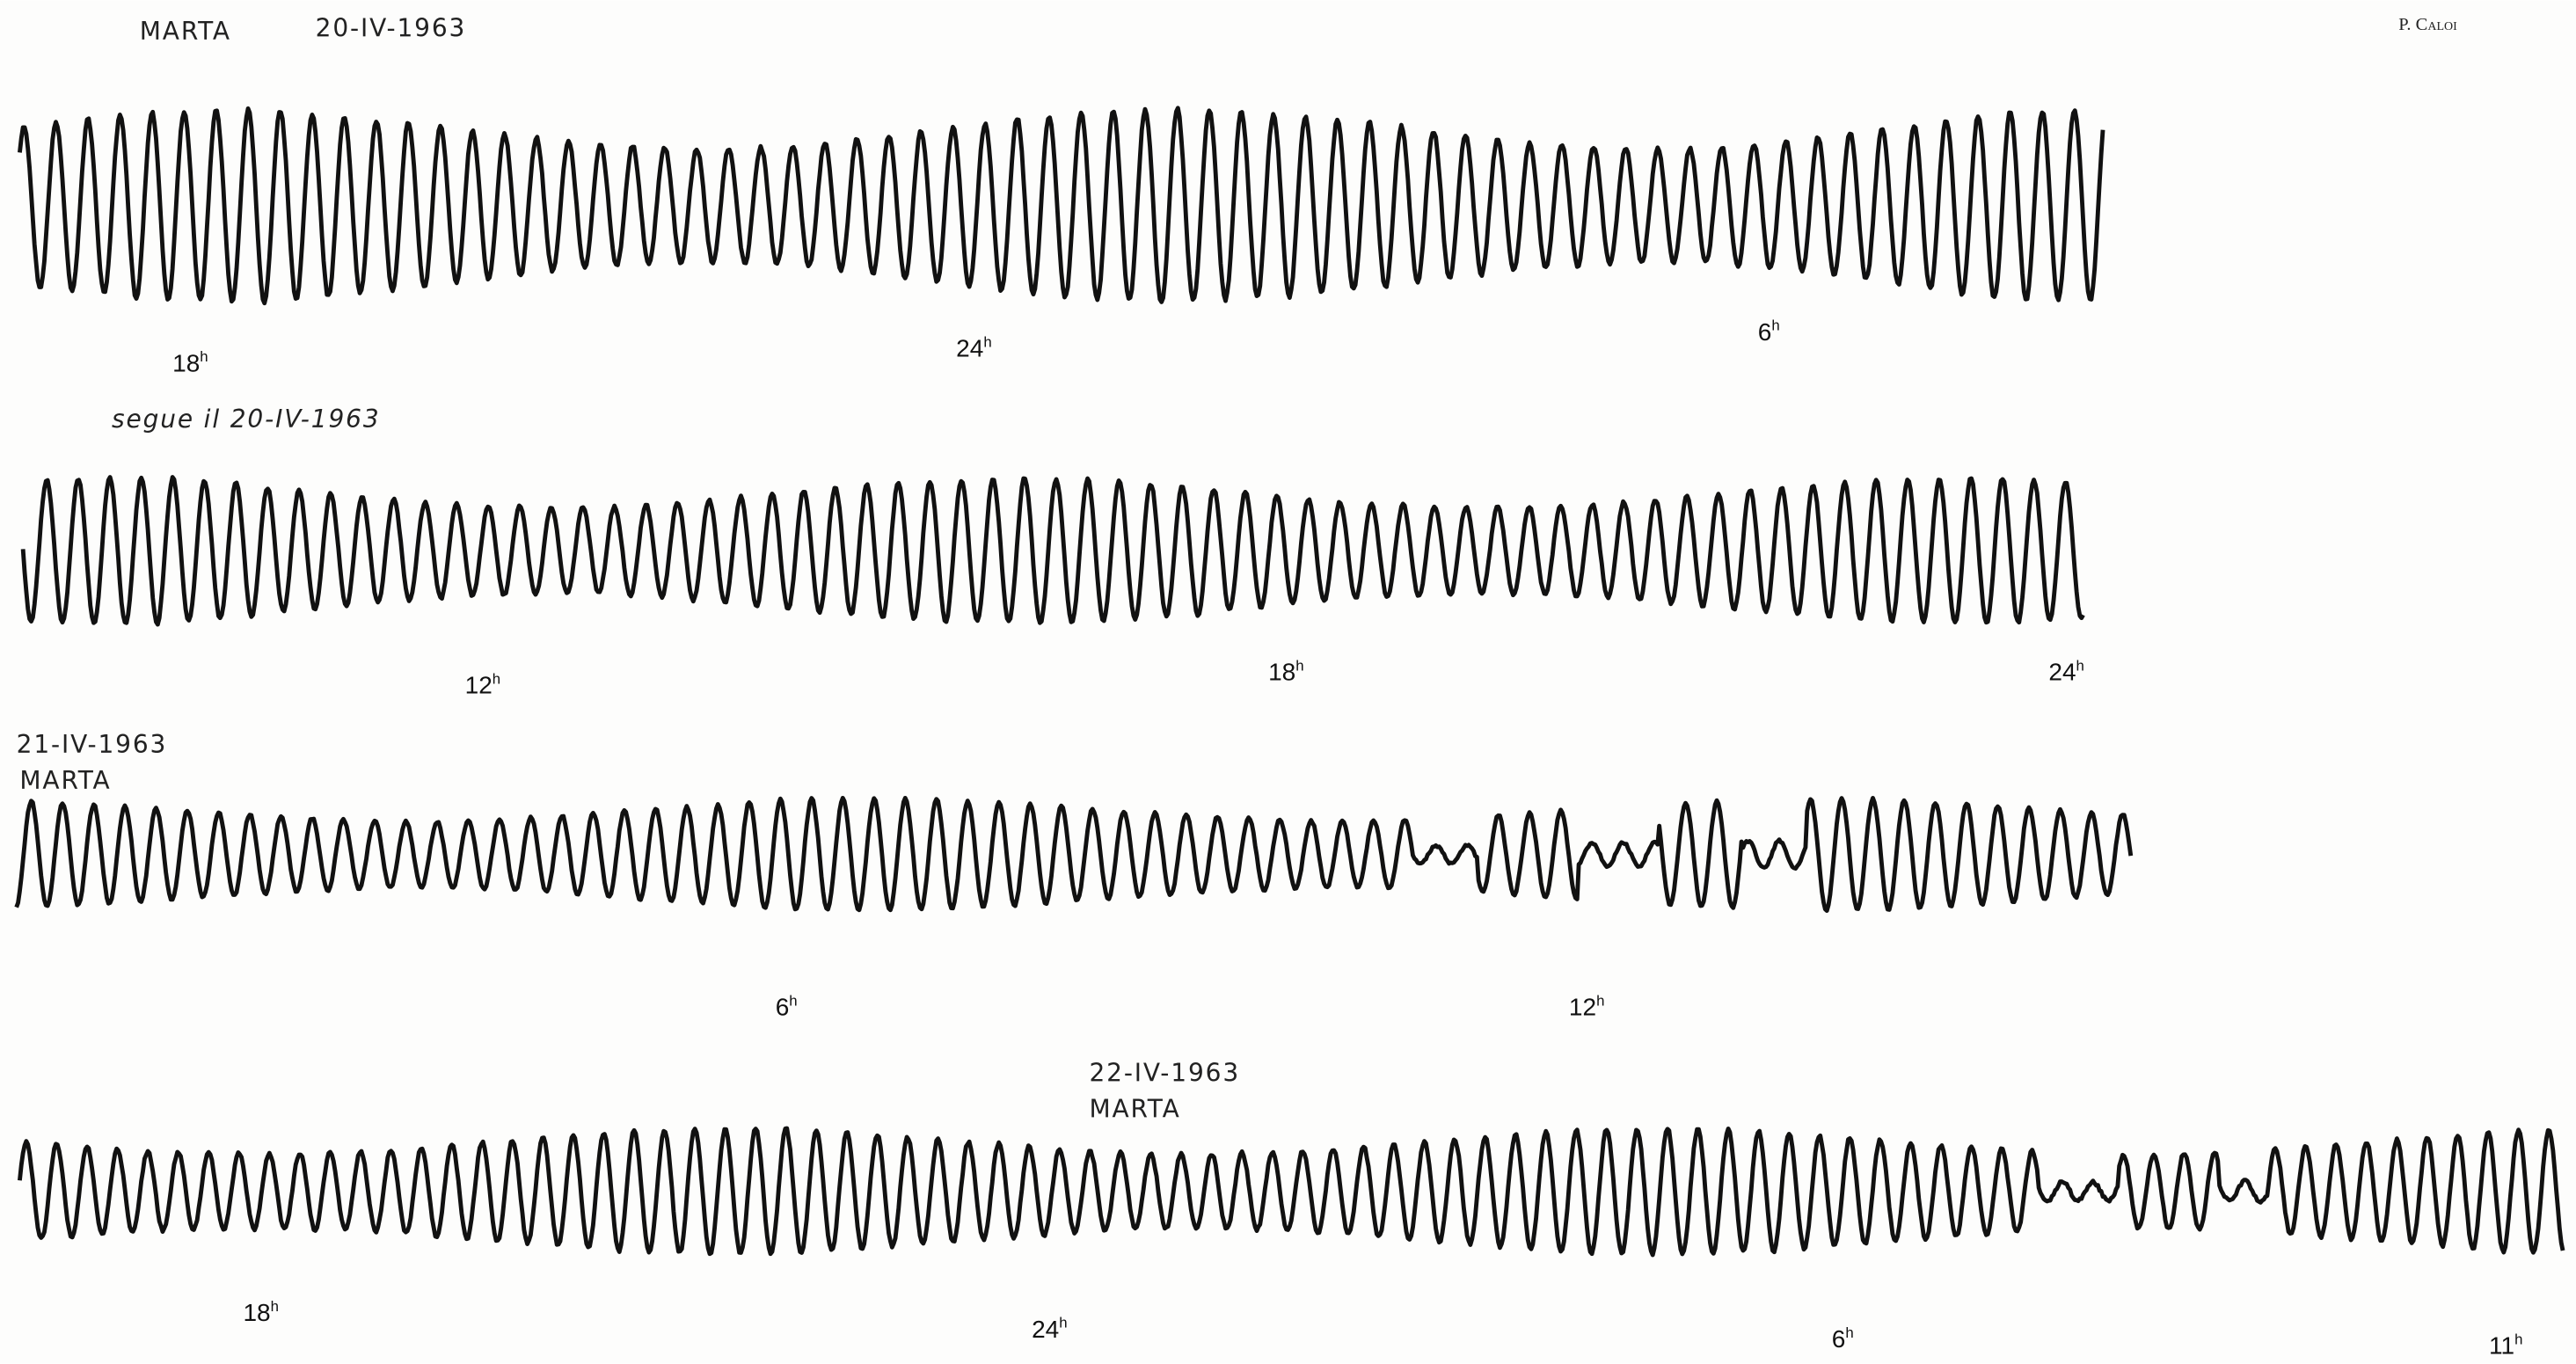  Describe the element at coordinates (1164, 1073) in the screenshot. I see `date: 22-IV-1963` at that location.